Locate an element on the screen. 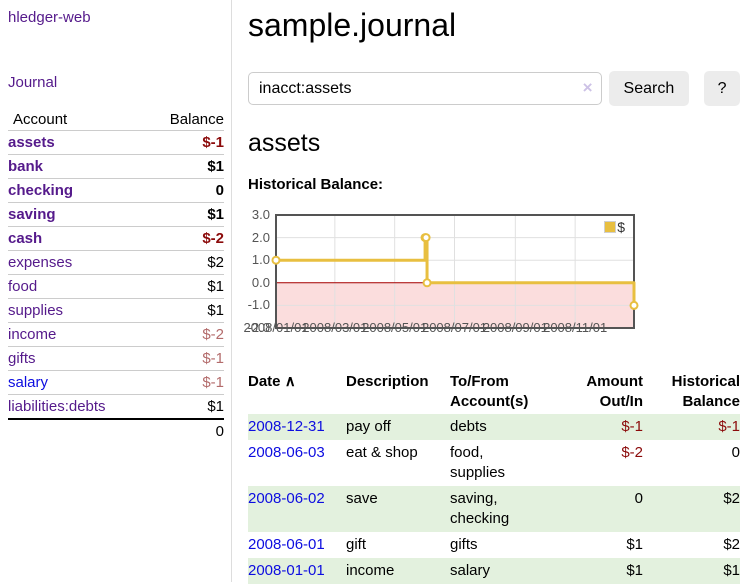 This screenshot has height=584, width=742. transaction-accounts: salary is located at coordinates (470, 570).